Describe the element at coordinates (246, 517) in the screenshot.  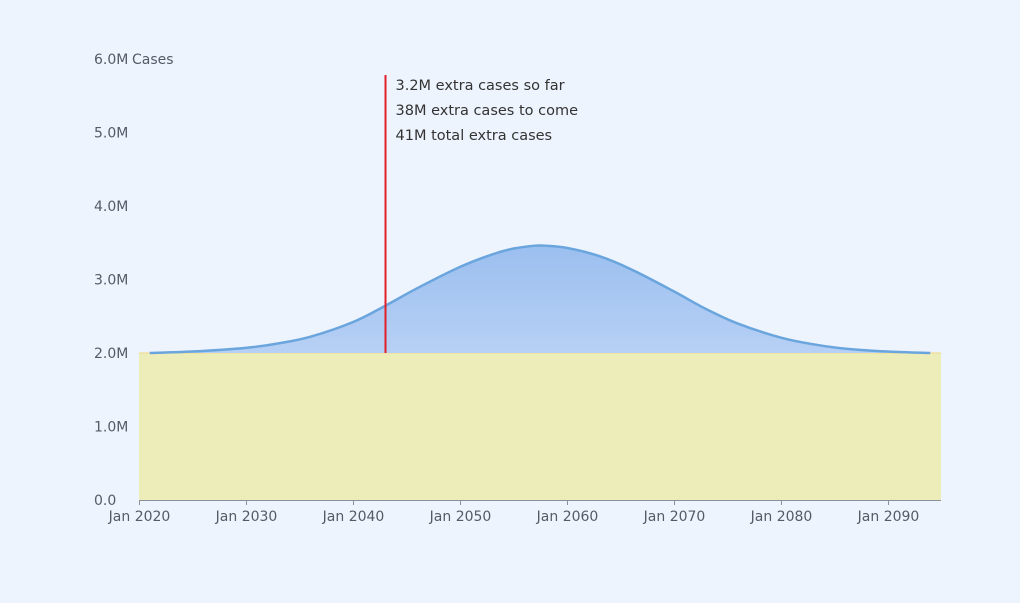
I see `x-tick-label: Jan 2030` at that location.